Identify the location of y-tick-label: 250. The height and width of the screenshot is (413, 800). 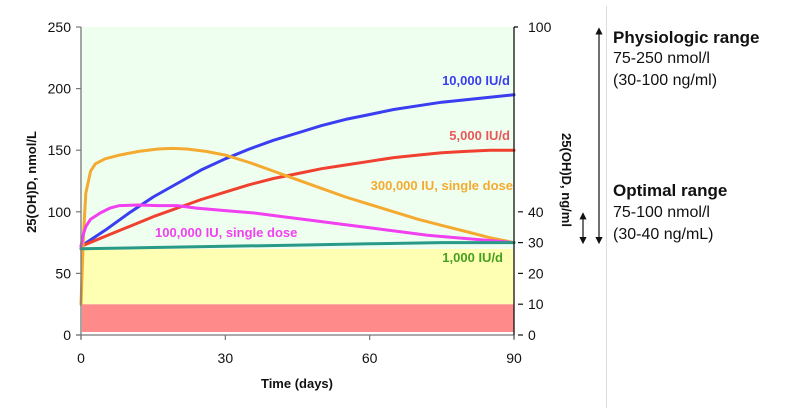
(60, 27).